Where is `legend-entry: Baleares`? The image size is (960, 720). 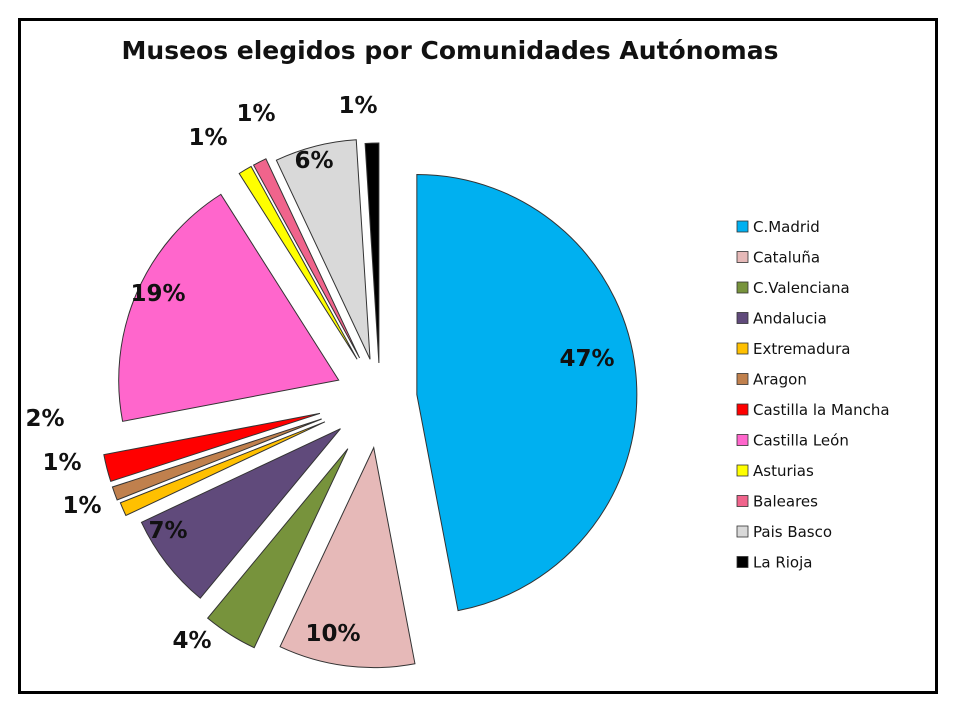
legend-entry: Baleares is located at coordinates (785, 502).